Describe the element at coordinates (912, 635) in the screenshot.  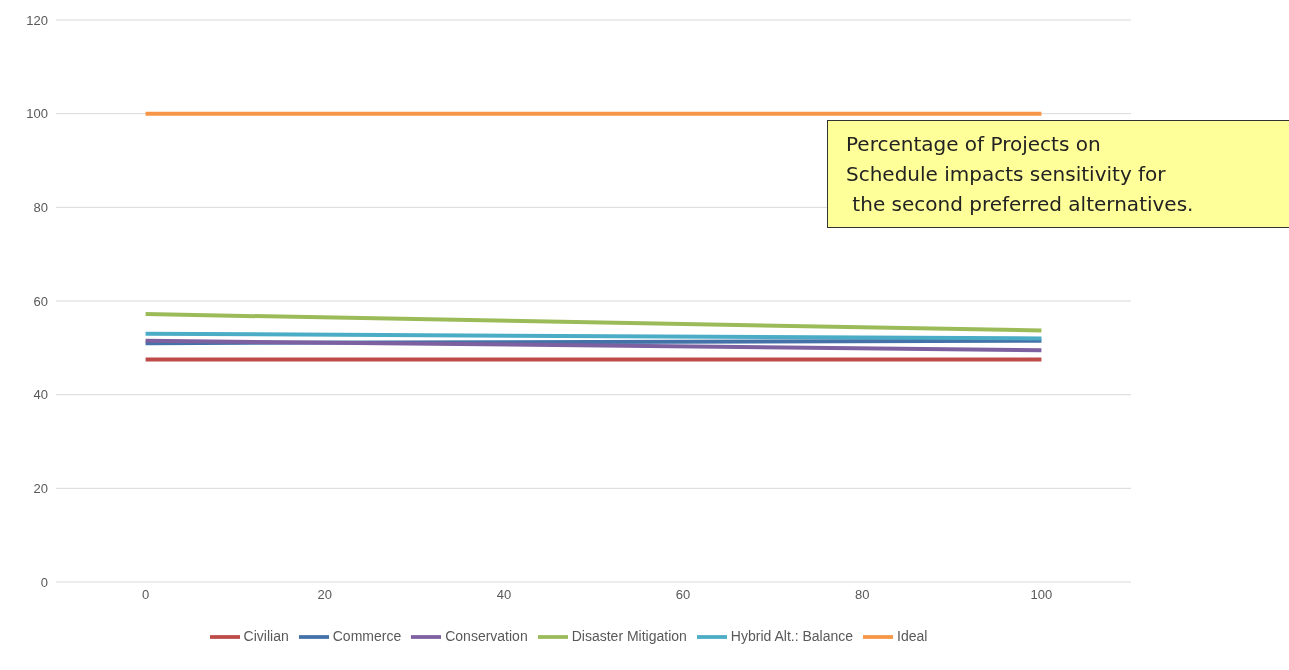
I see `legend-label: Ideal` at that location.